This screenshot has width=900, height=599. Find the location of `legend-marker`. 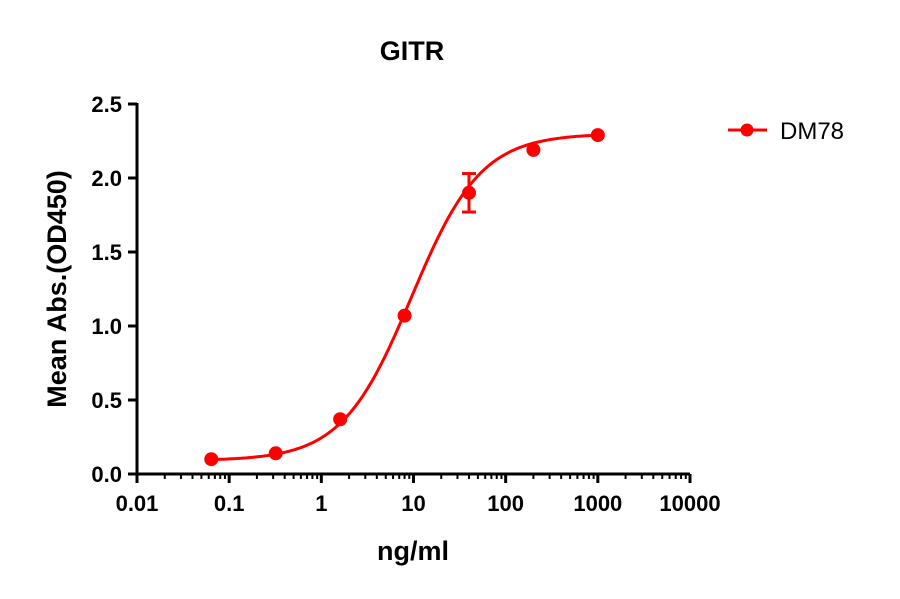

legend-marker is located at coordinates (747, 130).